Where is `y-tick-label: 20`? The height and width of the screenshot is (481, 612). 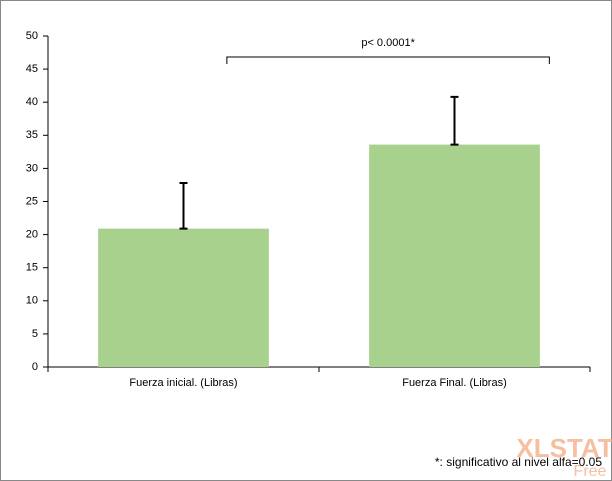 y-tick-label: 20 is located at coordinates (32, 235).